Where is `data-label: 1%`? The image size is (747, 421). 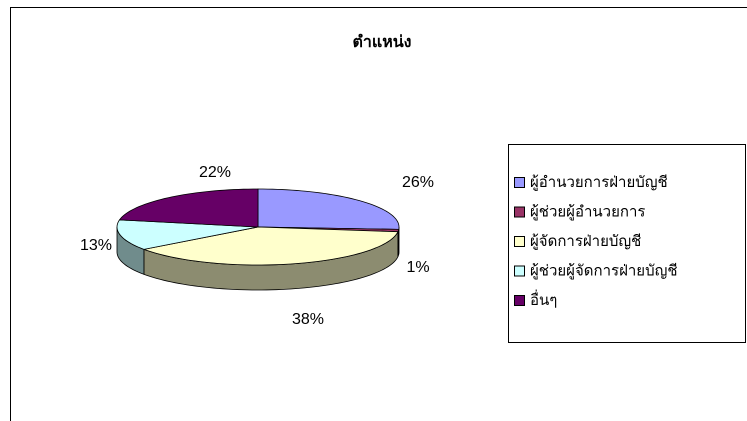 data-label: 1% is located at coordinates (417, 267).